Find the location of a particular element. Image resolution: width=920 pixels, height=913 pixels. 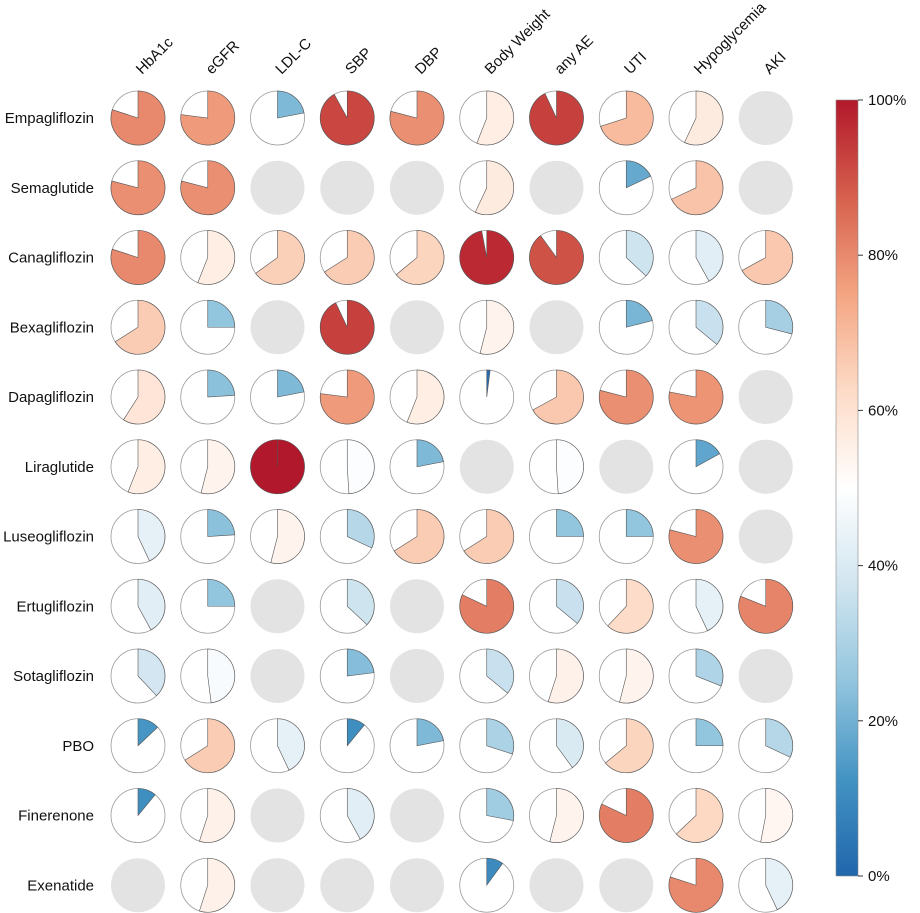

pie-cell-sotagliflozin-any-ae is located at coordinates (556, 676).